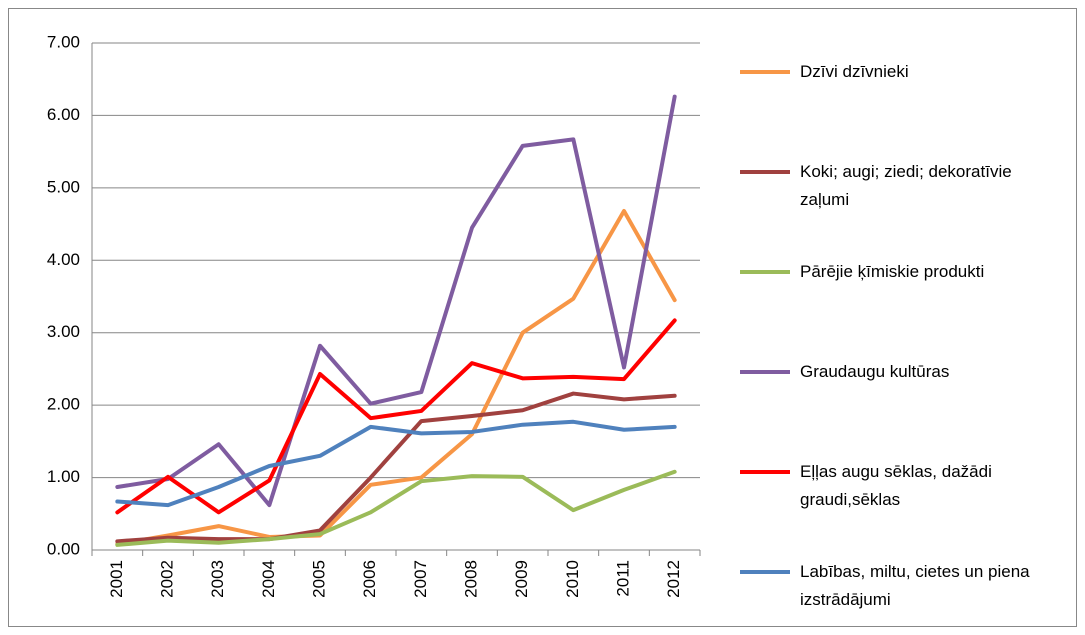  I want to click on legend-label: Pārējie ķīmiskie produkti, so click(892, 271).